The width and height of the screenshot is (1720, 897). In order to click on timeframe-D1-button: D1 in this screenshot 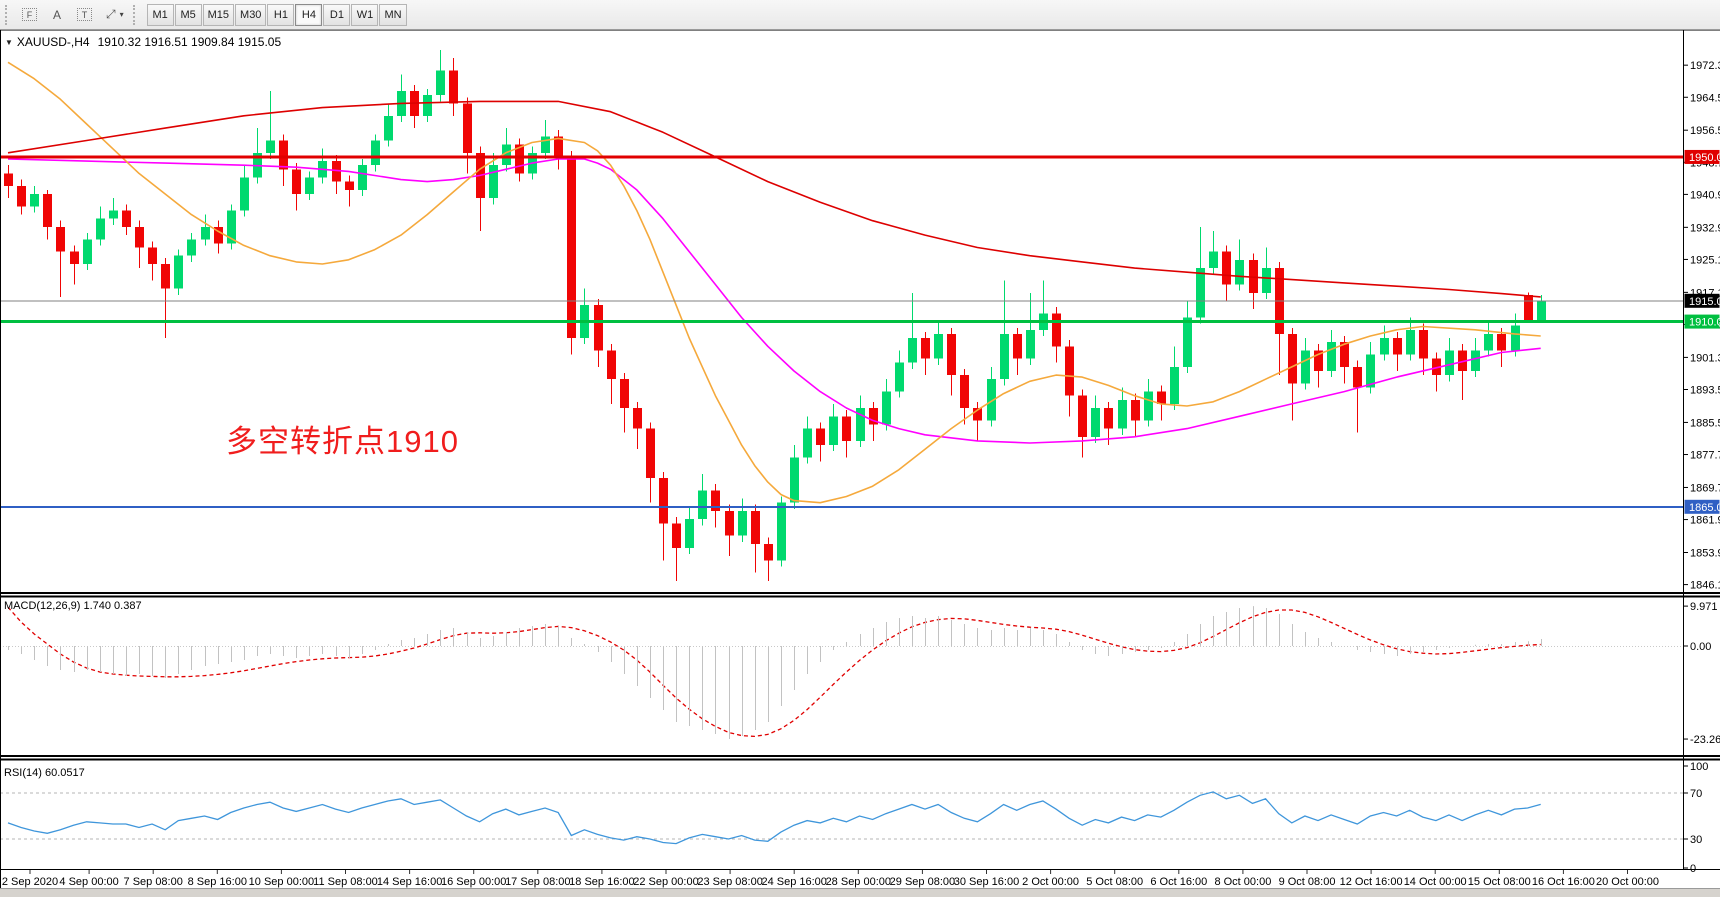, I will do `click(337, 14)`.